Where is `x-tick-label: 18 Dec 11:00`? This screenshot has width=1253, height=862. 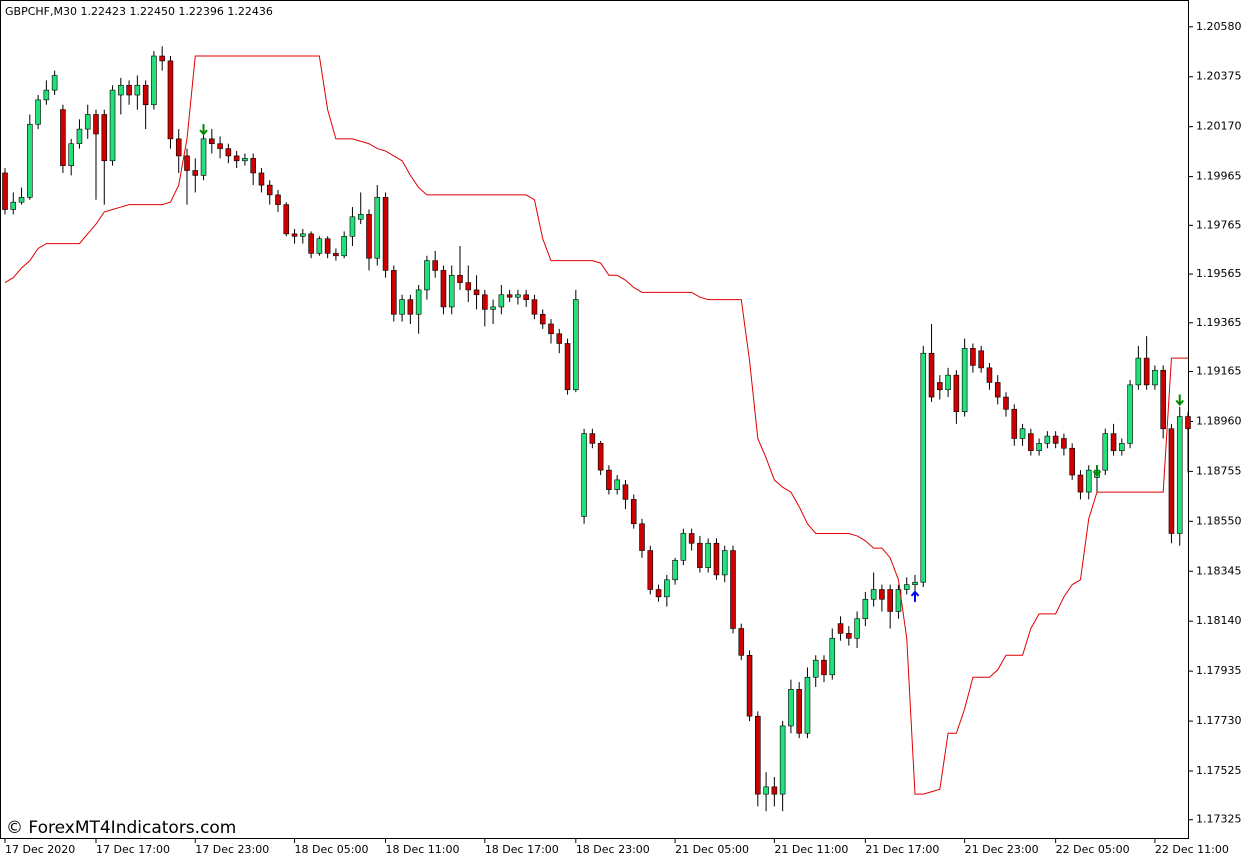
x-tick-label: 18 Dec 11:00 is located at coordinates (423, 849).